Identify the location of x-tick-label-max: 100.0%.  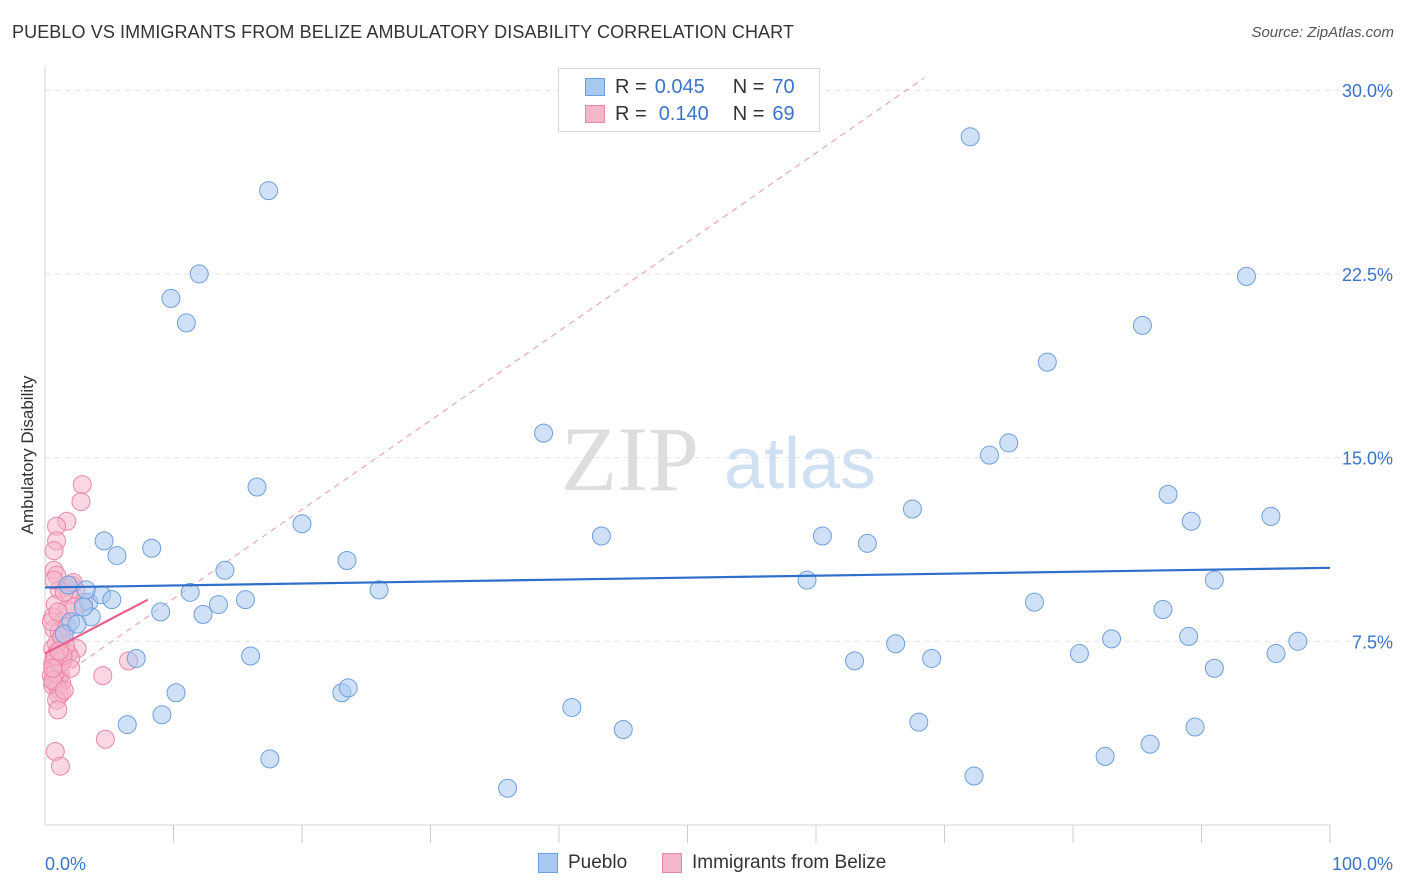
(1362, 864).